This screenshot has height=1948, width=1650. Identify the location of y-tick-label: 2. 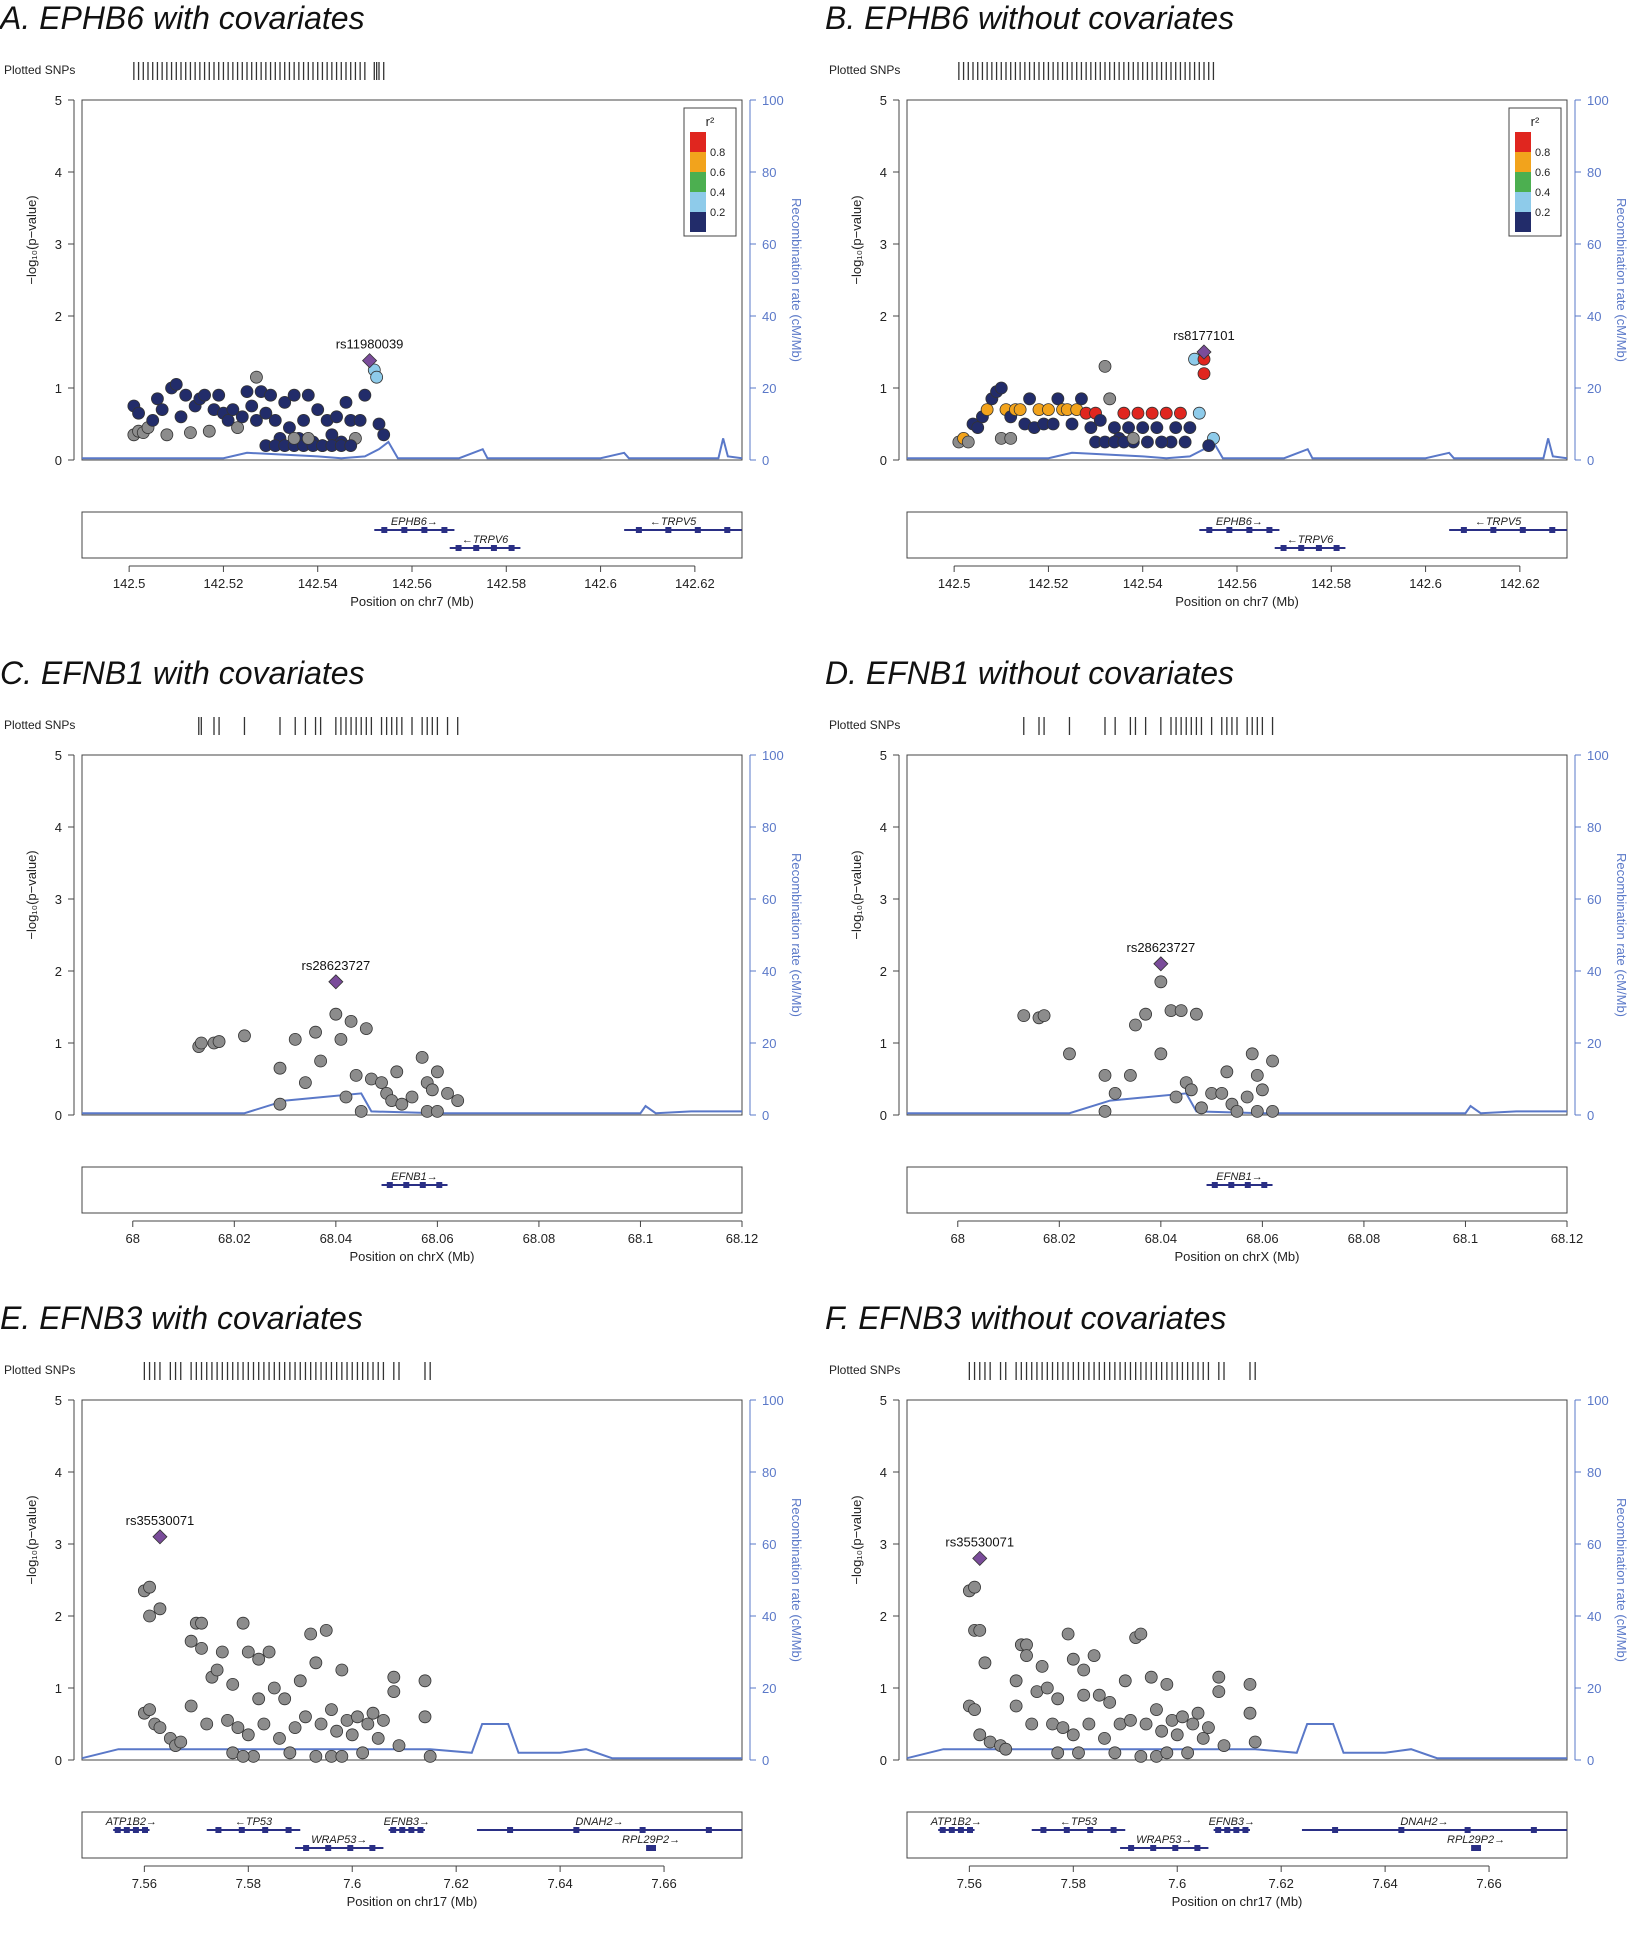
(883, 316).